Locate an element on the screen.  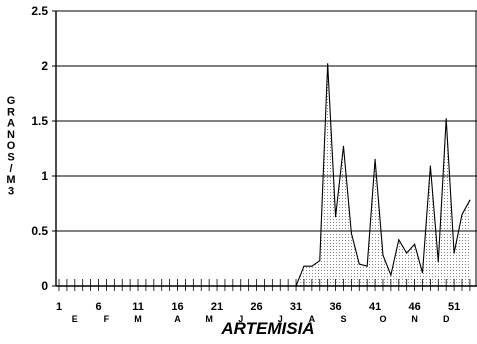
y-tick-label-5: 2.5 is located at coordinates (39, 11).